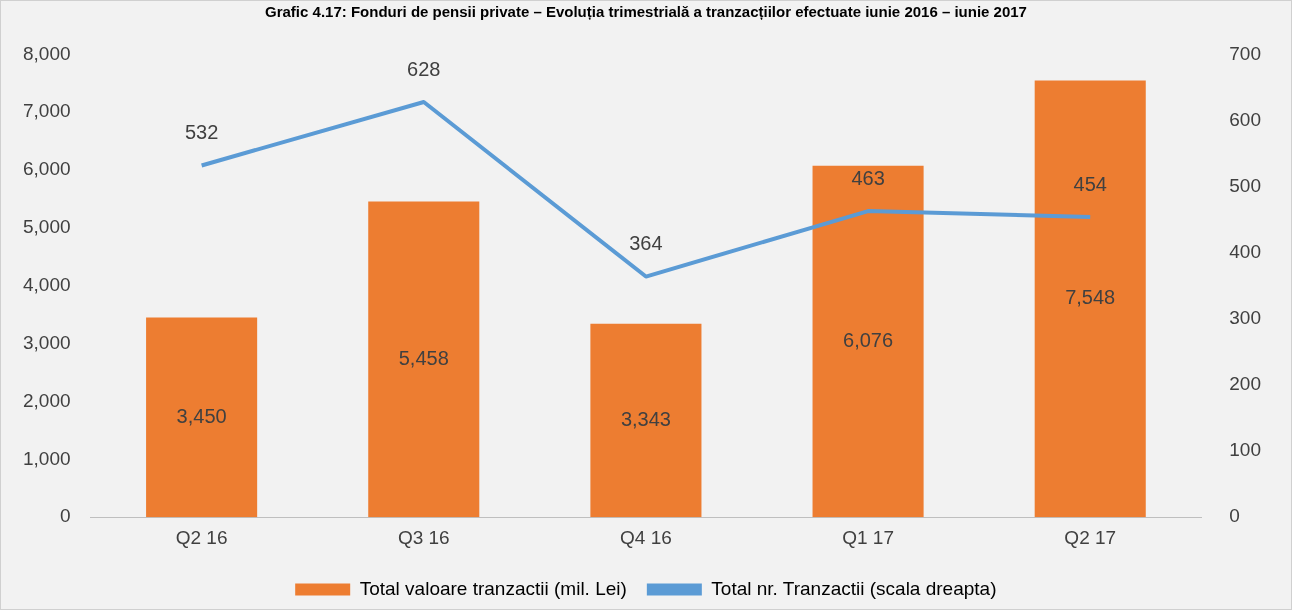 This screenshot has width=1292, height=610. Describe the element at coordinates (646, 537) in the screenshot. I see `x-tick-label: Q4 16` at that location.